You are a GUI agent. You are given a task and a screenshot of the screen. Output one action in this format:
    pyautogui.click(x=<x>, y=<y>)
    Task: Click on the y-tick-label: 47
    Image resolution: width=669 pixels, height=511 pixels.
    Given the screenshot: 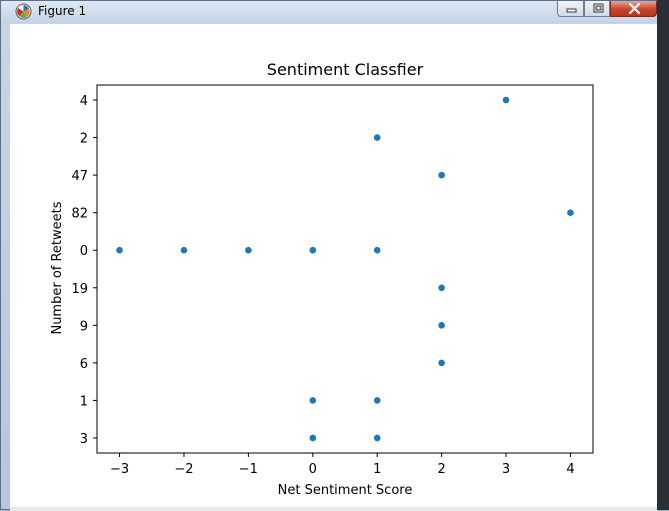 What is the action you would take?
    pyautogui.click(x=79, y=176)
    